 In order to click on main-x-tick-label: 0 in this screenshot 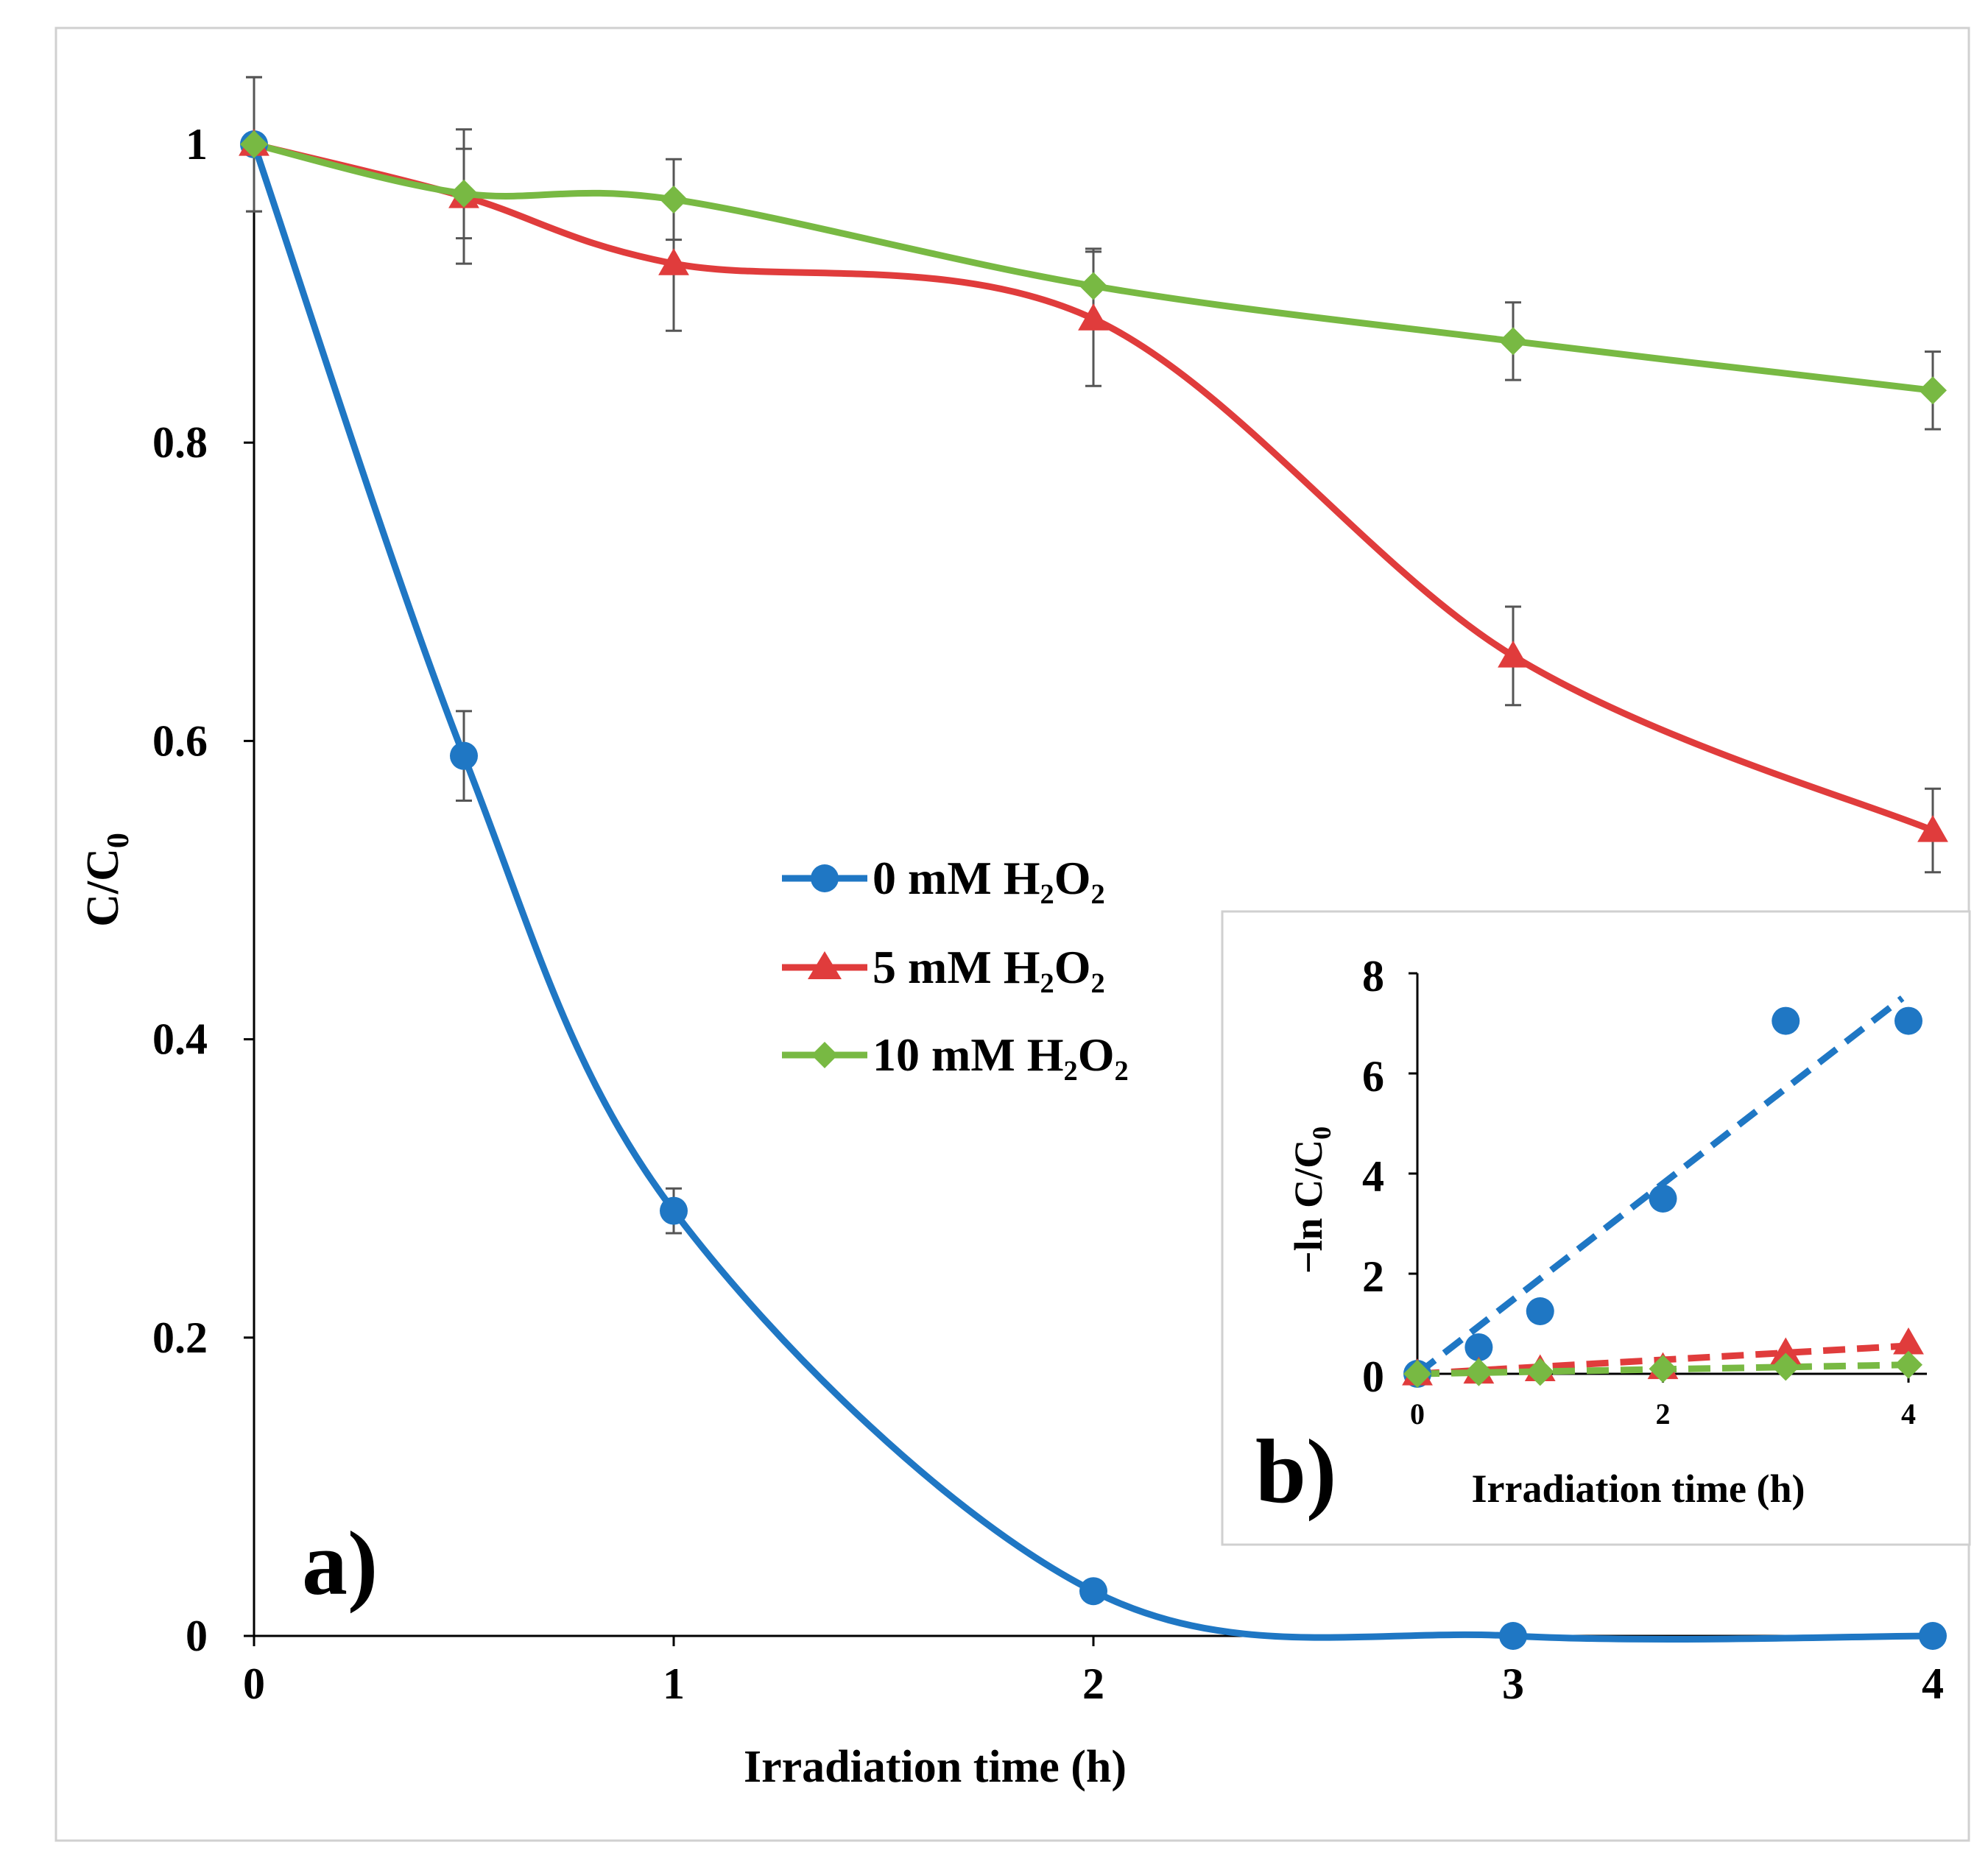, I will do `click(254, 1684)`.